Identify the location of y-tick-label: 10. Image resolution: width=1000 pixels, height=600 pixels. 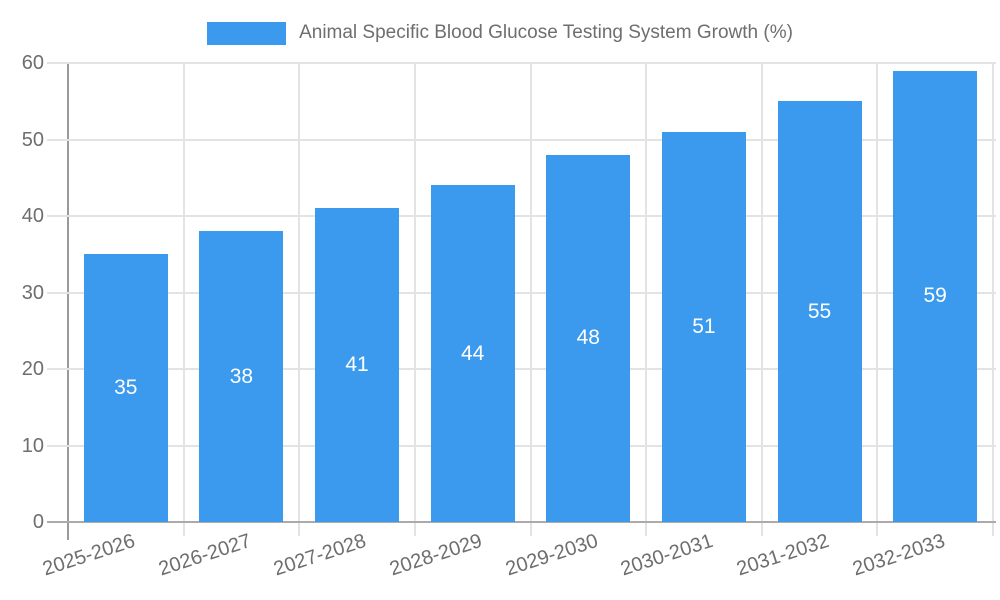
(32, 445).